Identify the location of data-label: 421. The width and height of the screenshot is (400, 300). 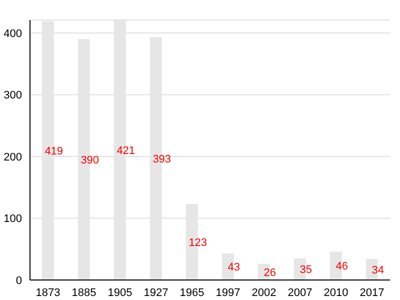
(126, 150).